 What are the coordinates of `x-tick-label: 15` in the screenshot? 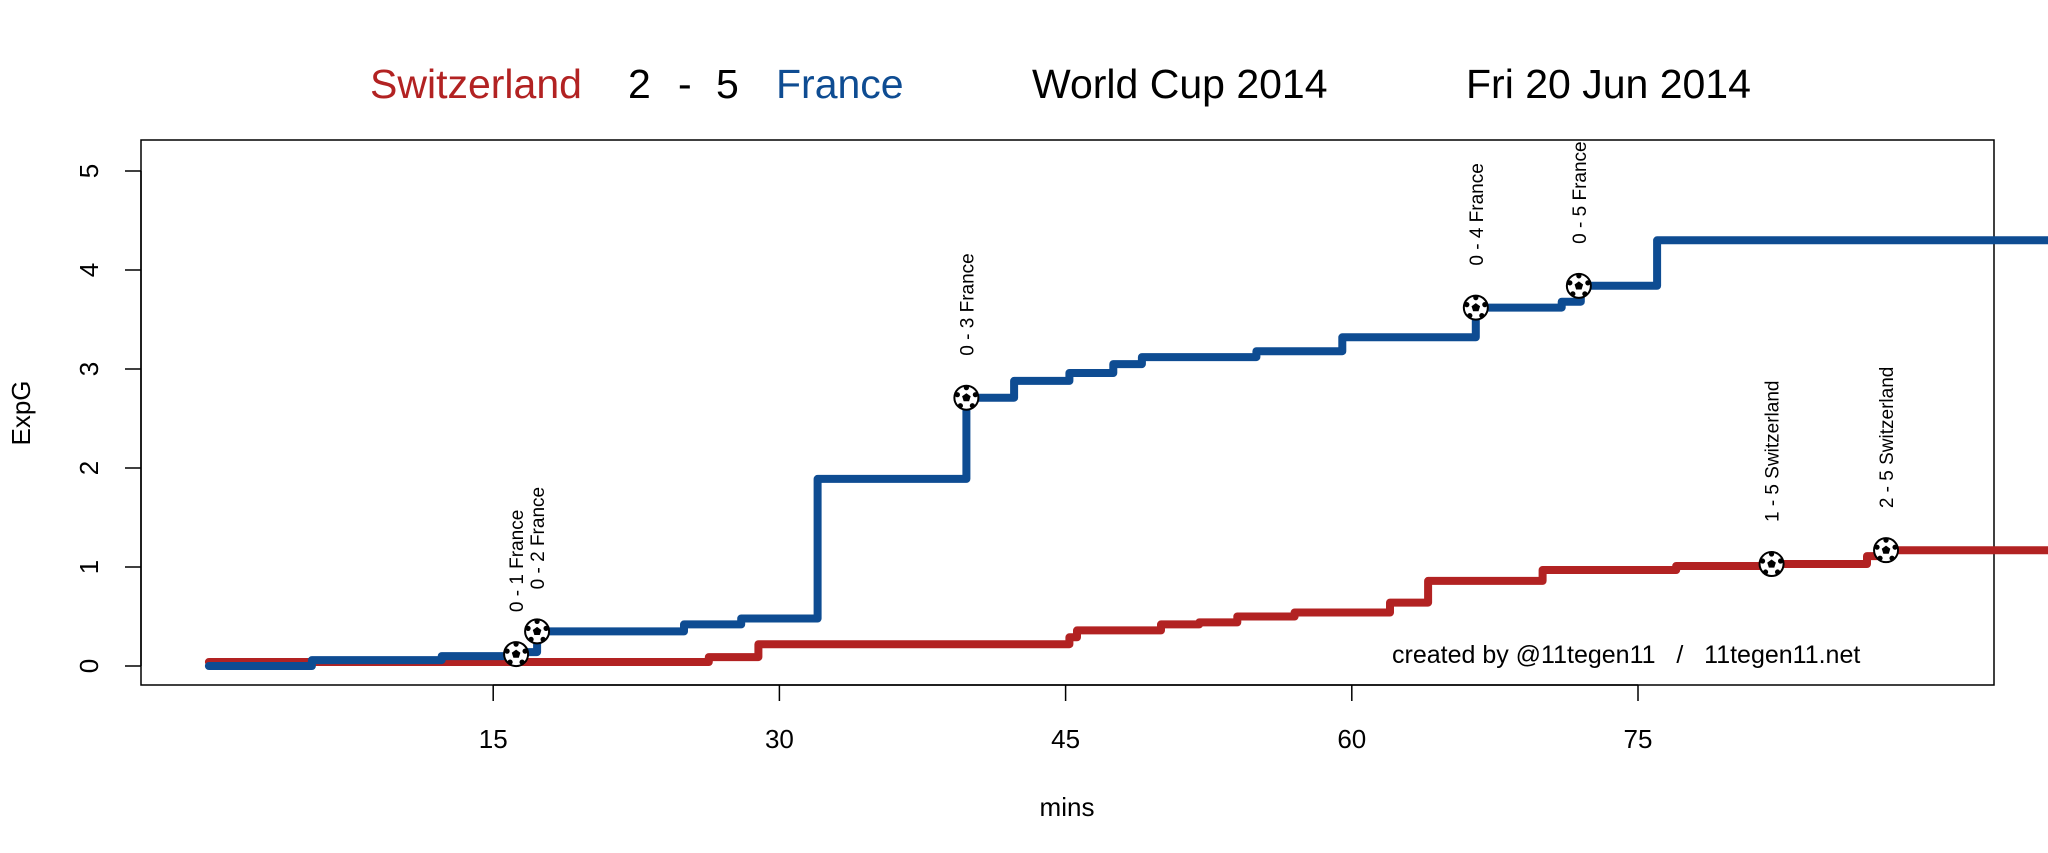 It's located at (493, 739).